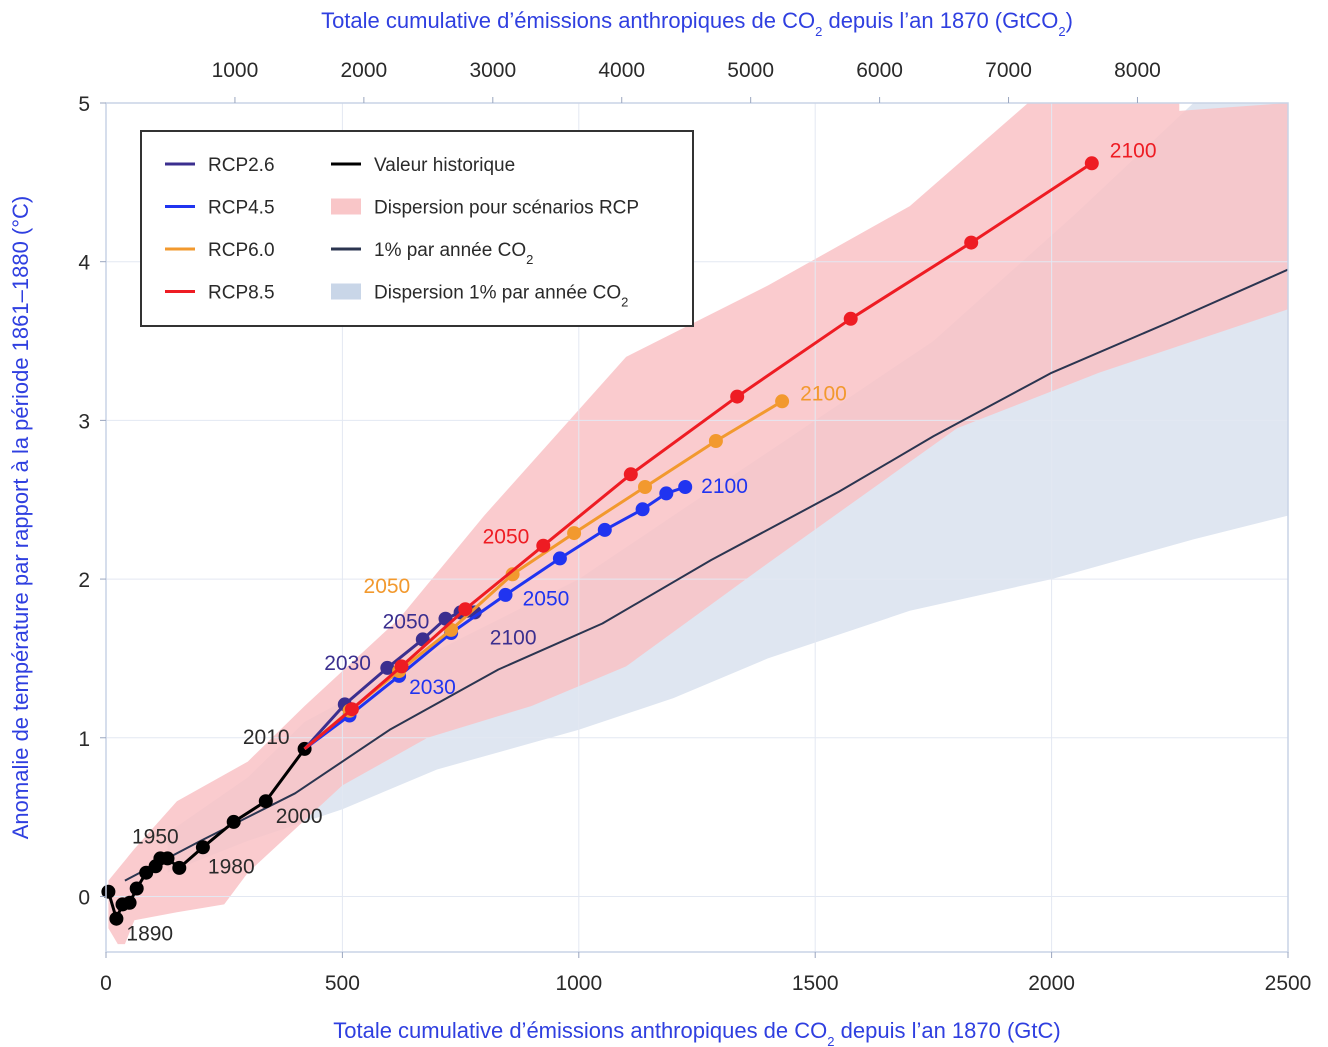 This screenshot has height=1047, width=1328. I want to click on y-tick-label-4: 4, so click(84, 263).